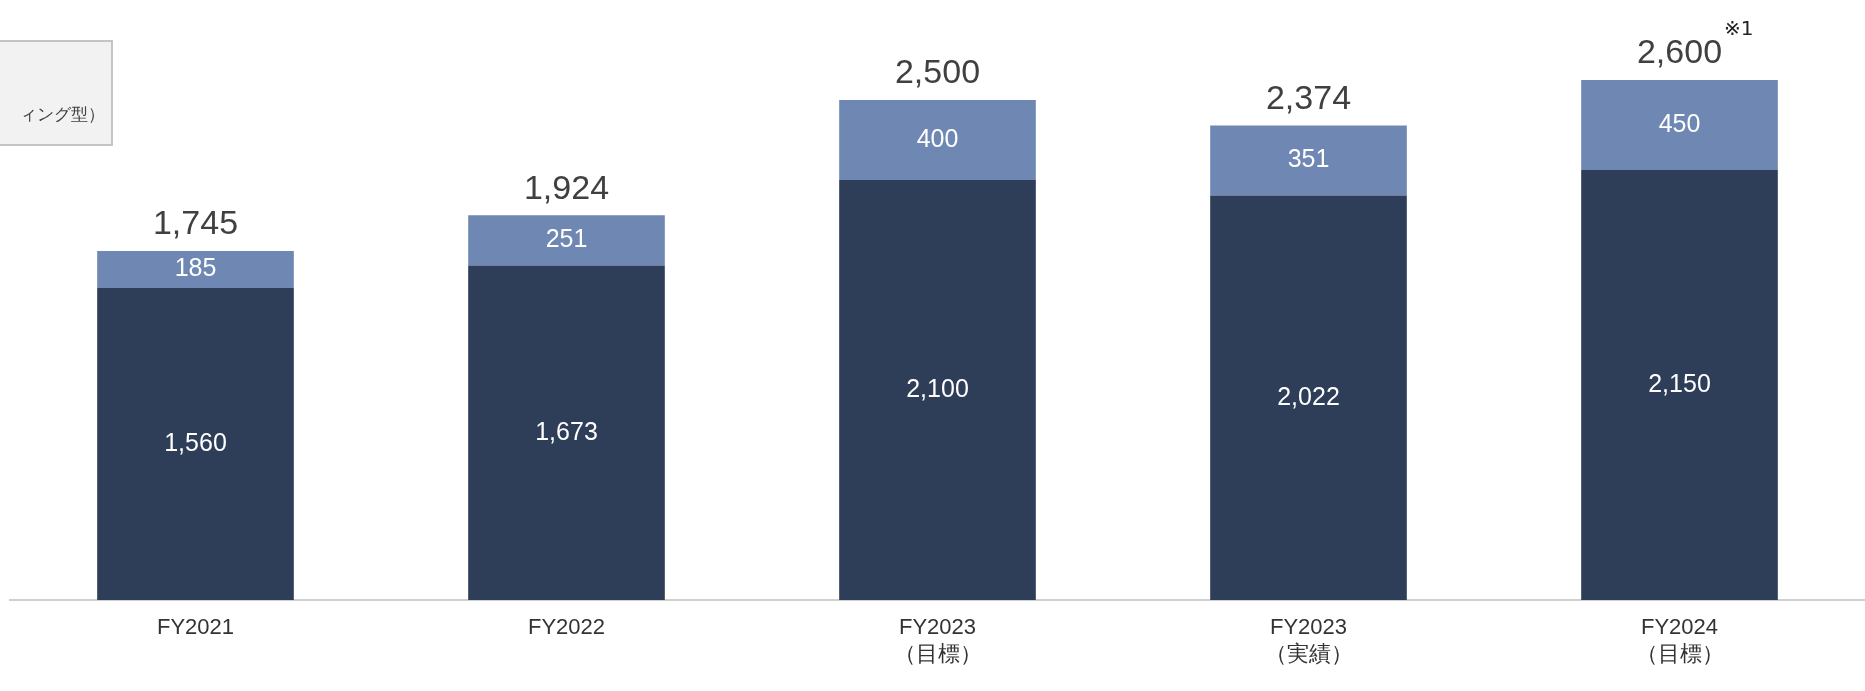  I want to click on data-label: 1,673, so click(566, 430).